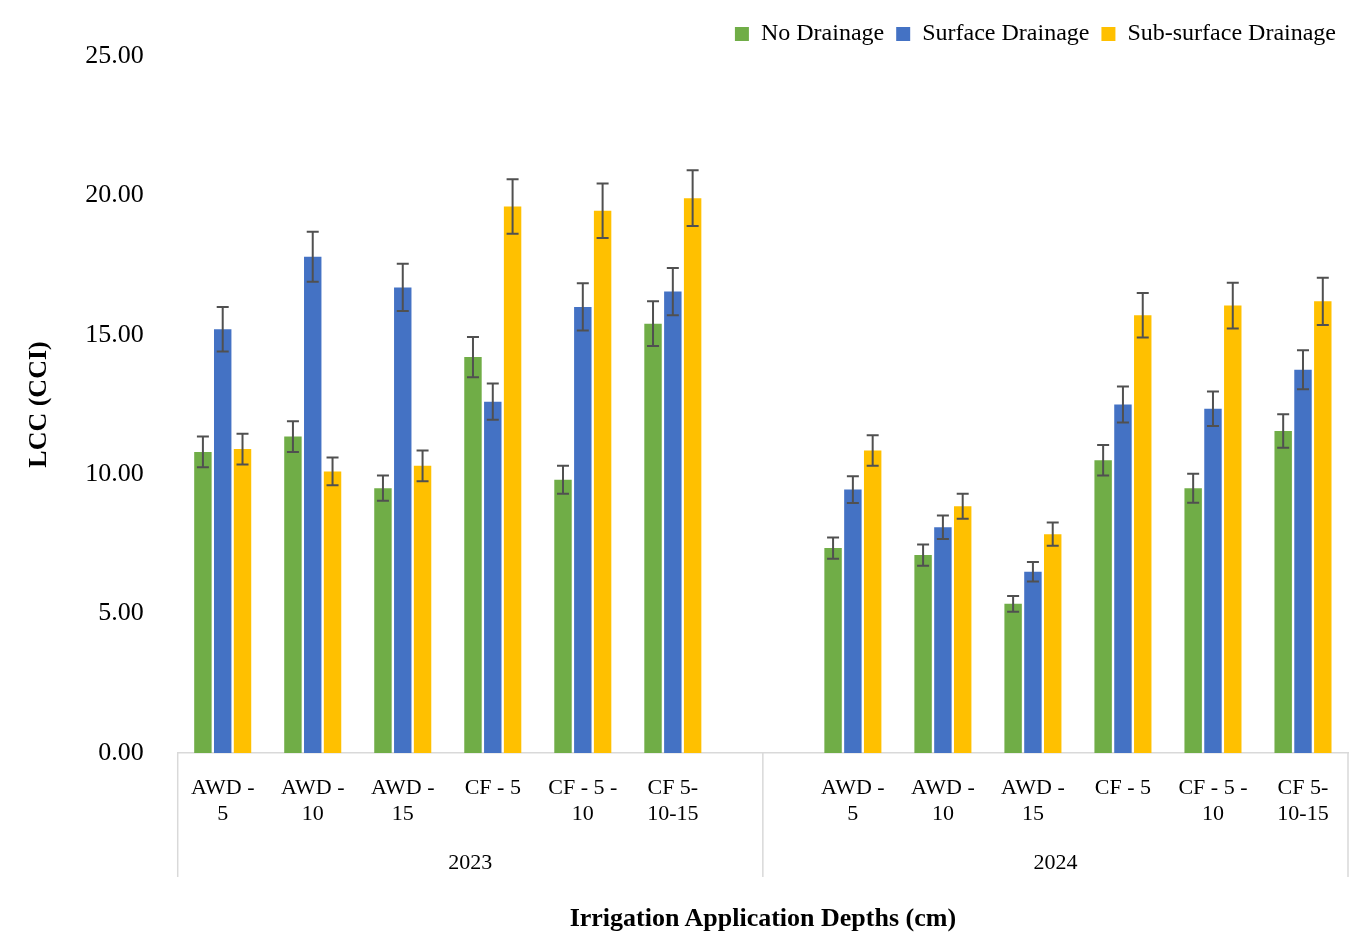 Image resolution: width=1368 pixels, height=935 pixels. I want to click on y-axis-title: LCC (CCI), so click(38, 404).